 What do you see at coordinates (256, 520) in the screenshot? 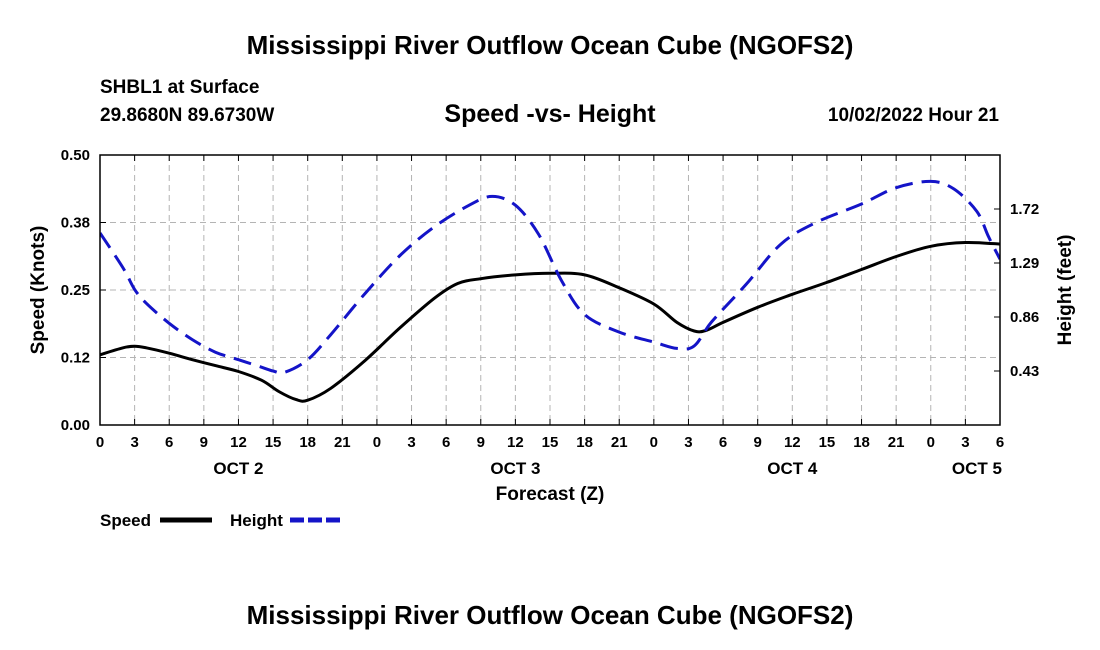
I see `legend-label-height: Height` at bounding box center [256, 520].